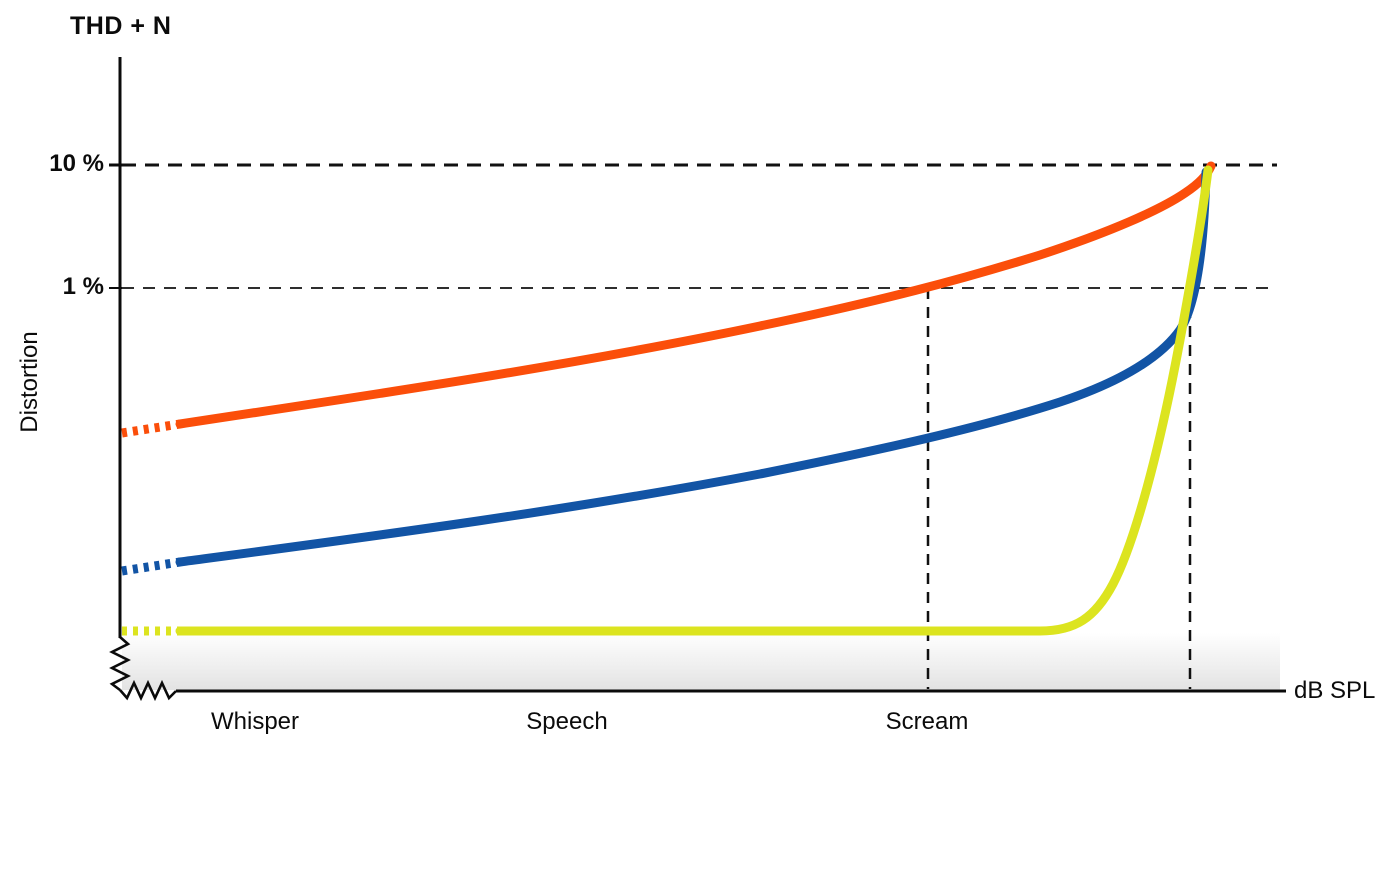 This screenshot has height=895, width=1380. Describe the element at coordinates (151, 566) in the screenshot. I see `curve-core-dotted-leadin` at that location.